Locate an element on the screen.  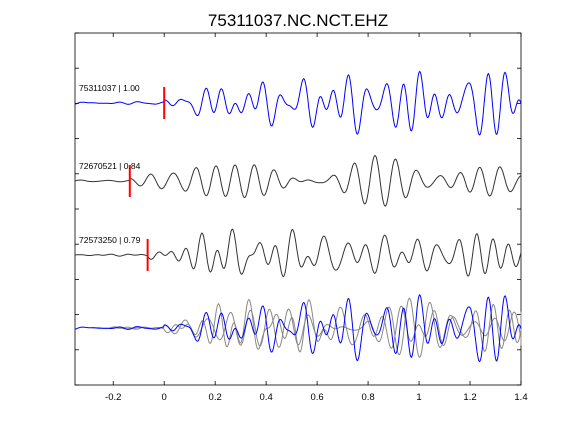
x-tick-label: 1.2 is located at coordinates (469, 397).